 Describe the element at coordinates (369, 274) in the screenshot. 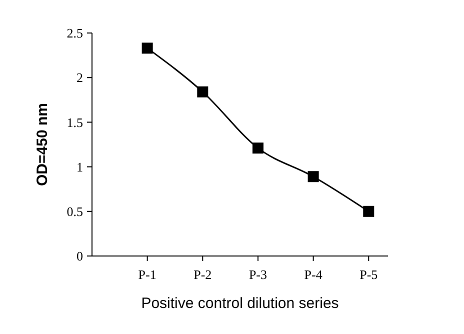

I see `x-tick-label: P-5` at that location.